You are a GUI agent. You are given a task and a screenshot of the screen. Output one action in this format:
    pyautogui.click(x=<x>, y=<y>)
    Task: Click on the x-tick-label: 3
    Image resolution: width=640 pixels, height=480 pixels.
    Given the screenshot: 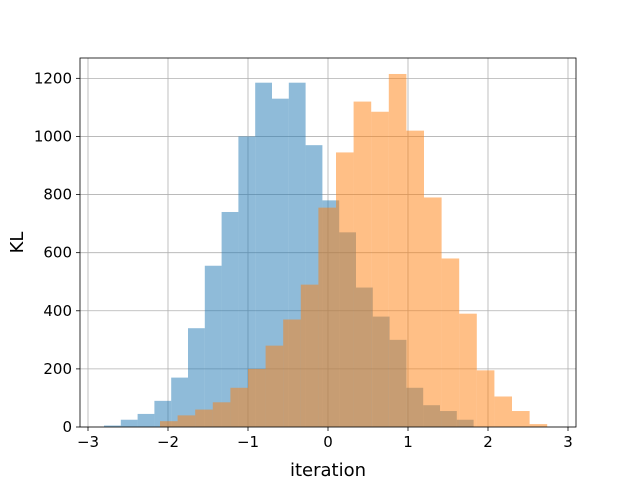 What is the action you would take?
    pyautogui.click(x=568, y=442)
    